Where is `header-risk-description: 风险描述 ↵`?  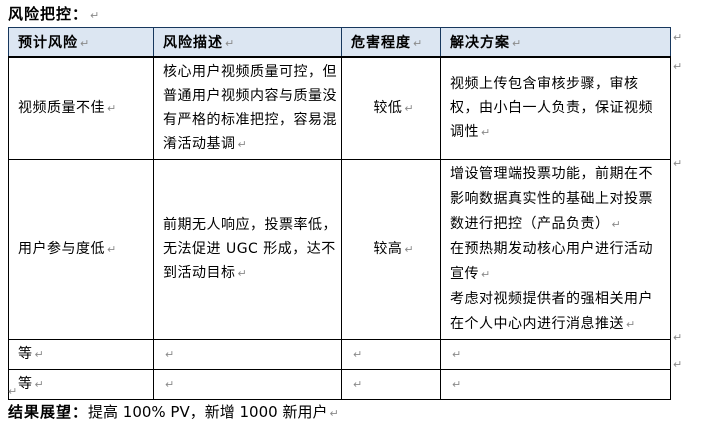
header-risk-description: 风险描述 ↵ is located at coordinates (247, 42).